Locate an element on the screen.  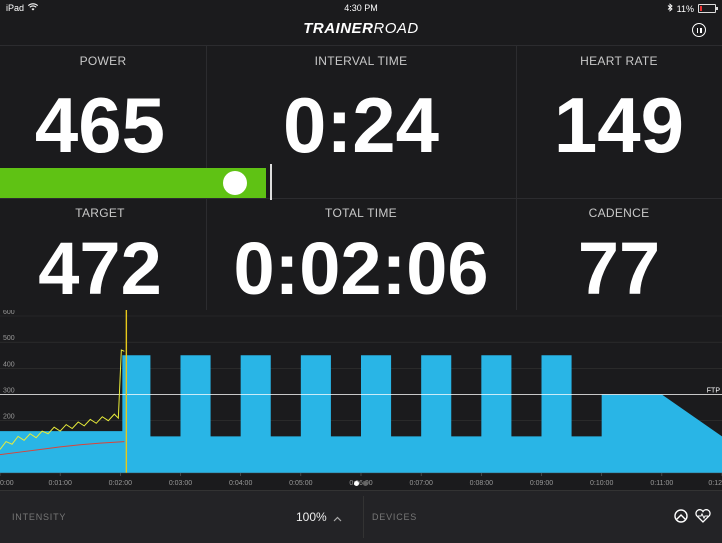
total-time-label: TOTAL TIME is located at coordinates (361, 213).